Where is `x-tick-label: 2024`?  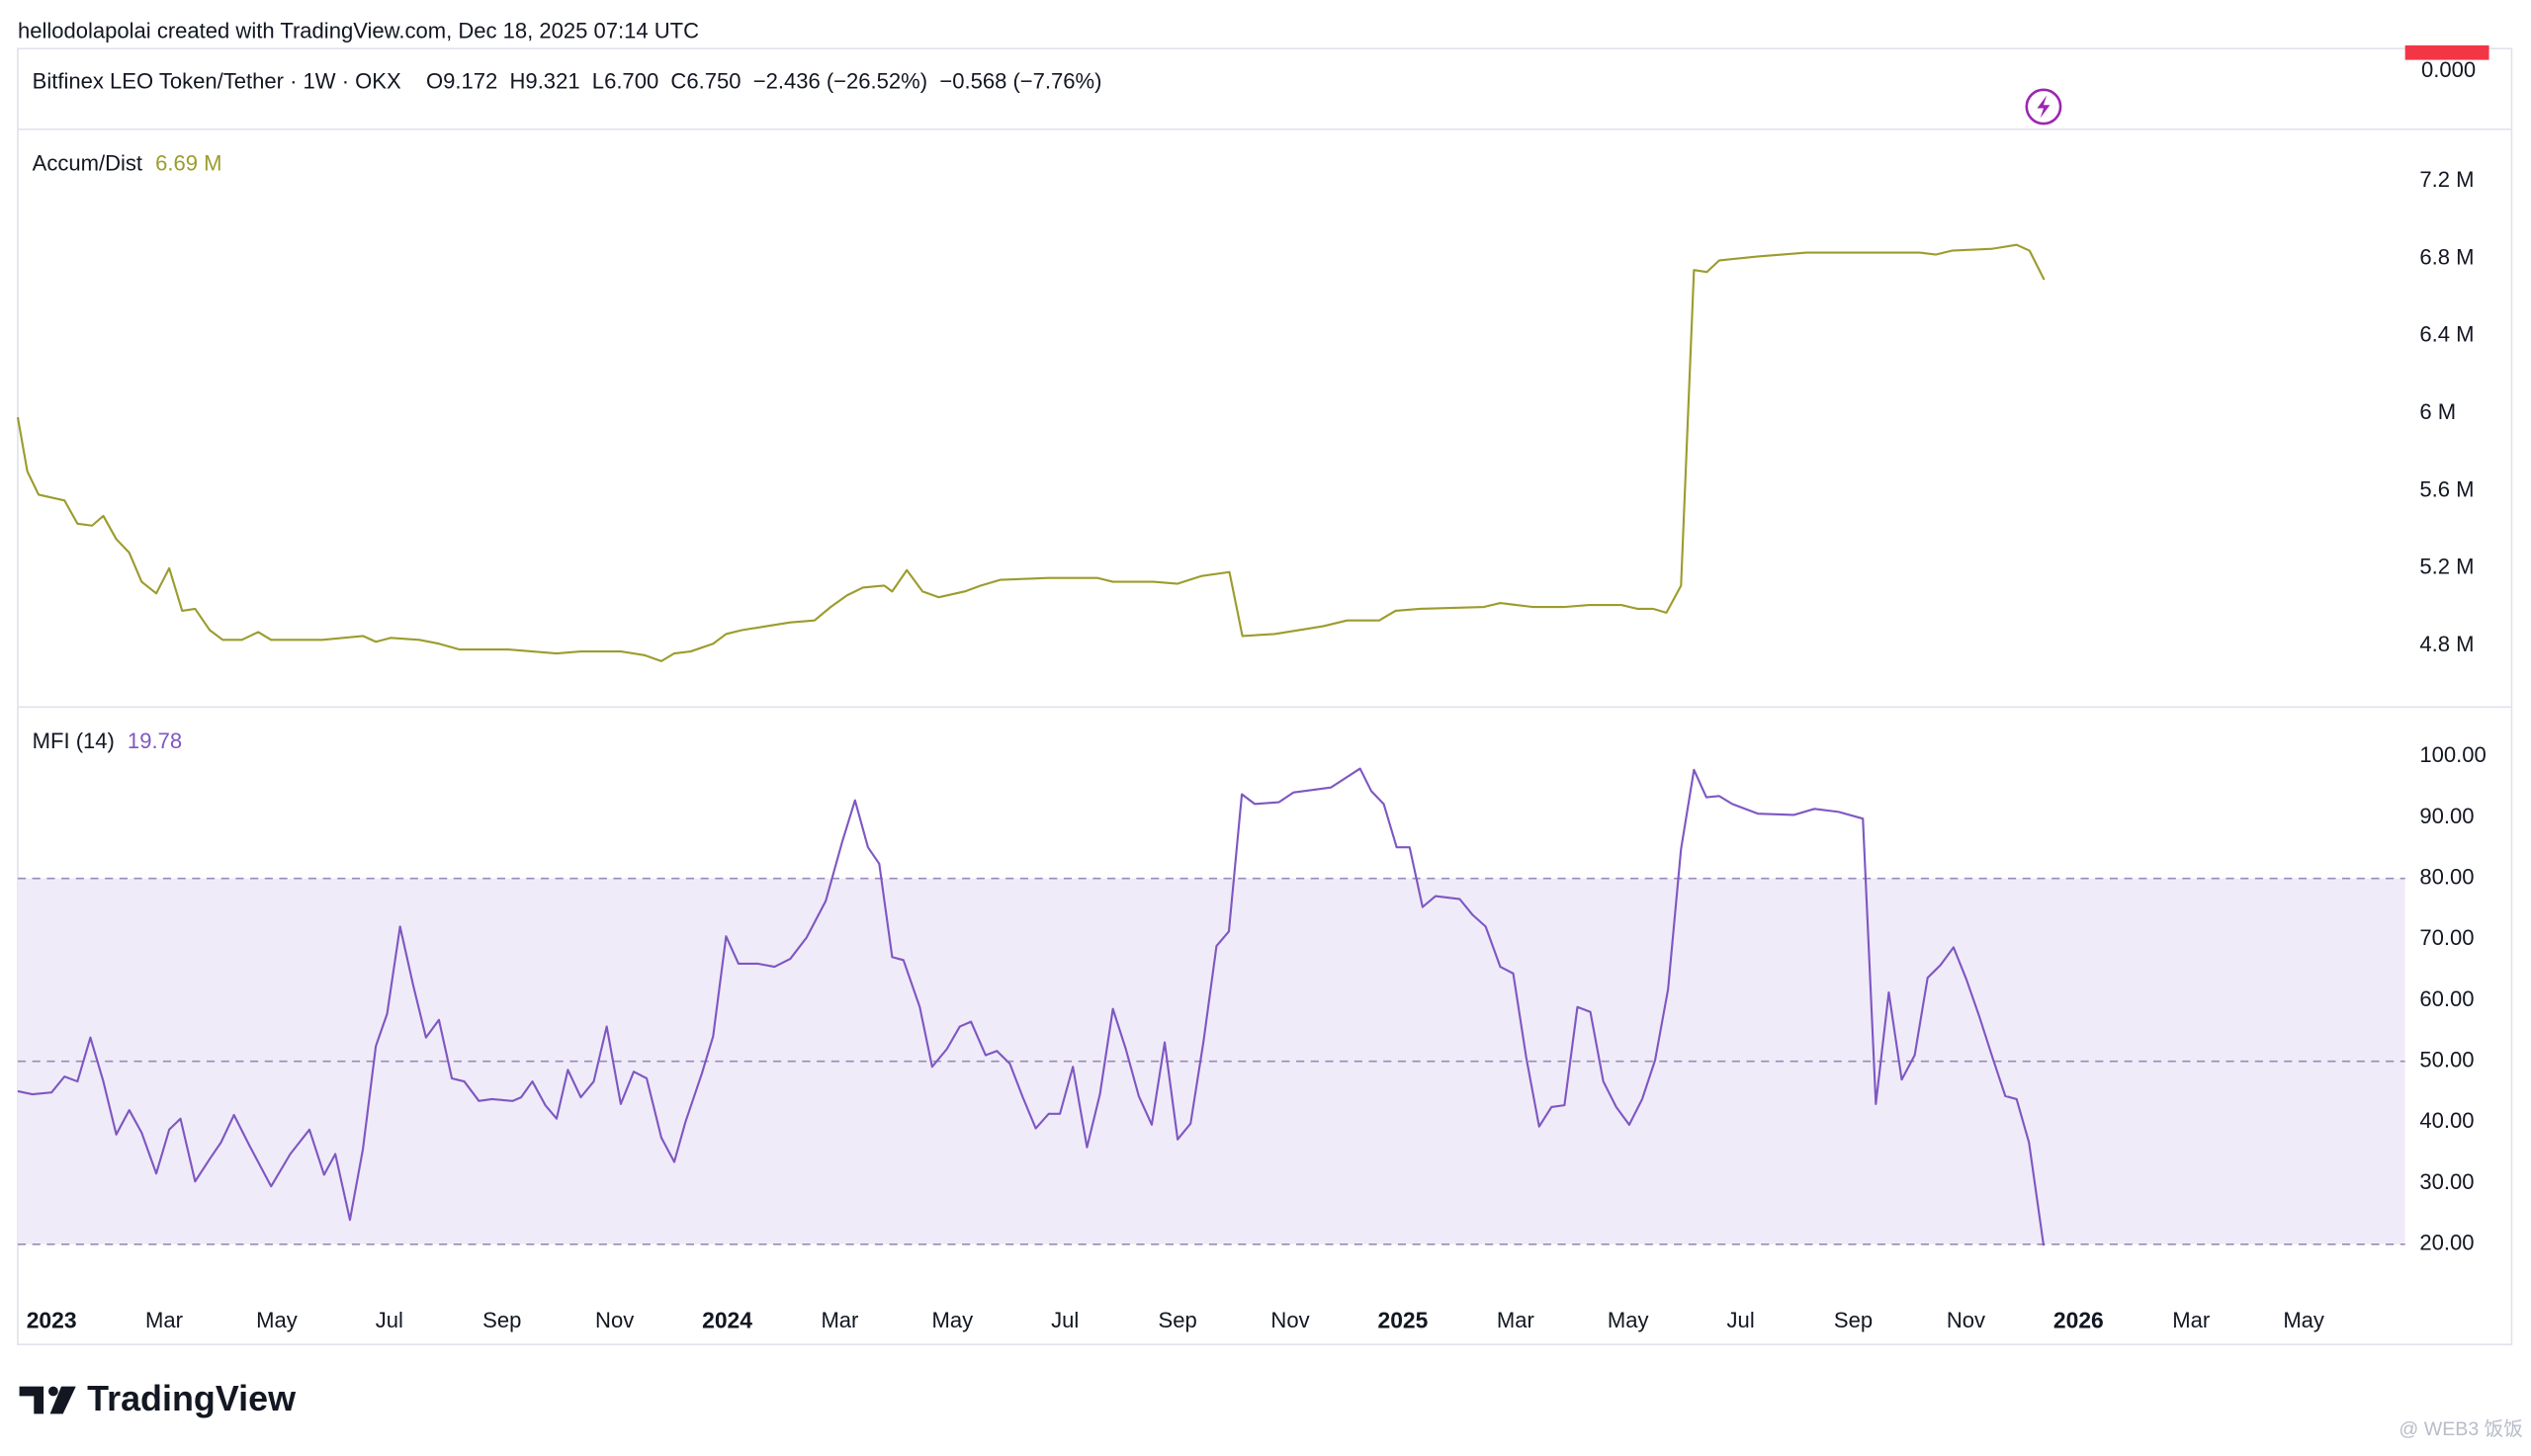 x-tick-label: 2024 is located at coordinates (727, 1319).